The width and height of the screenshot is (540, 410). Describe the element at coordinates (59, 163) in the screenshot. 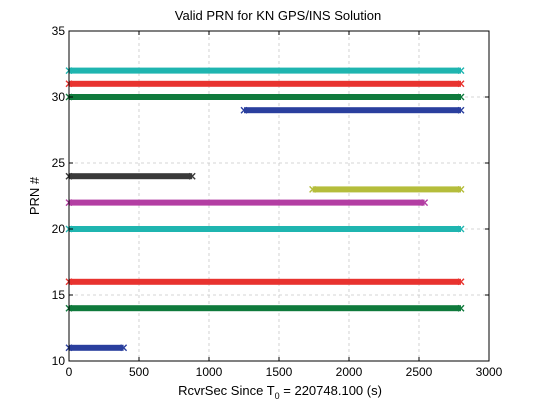

I see `y-tick-label: 25` at that location.